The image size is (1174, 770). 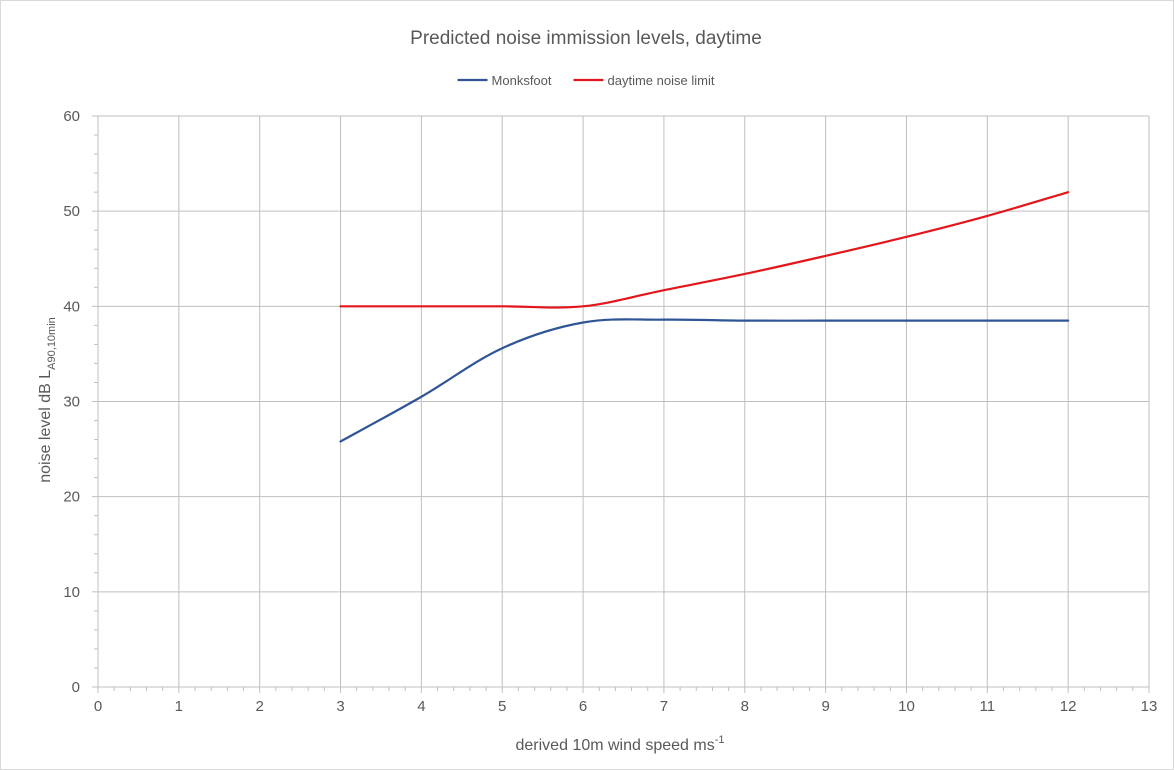 What do you see at coordinates (661, 80) in the screenshot?
I see `legend-label: daytime noise limit` at bounding box center [661, 80].